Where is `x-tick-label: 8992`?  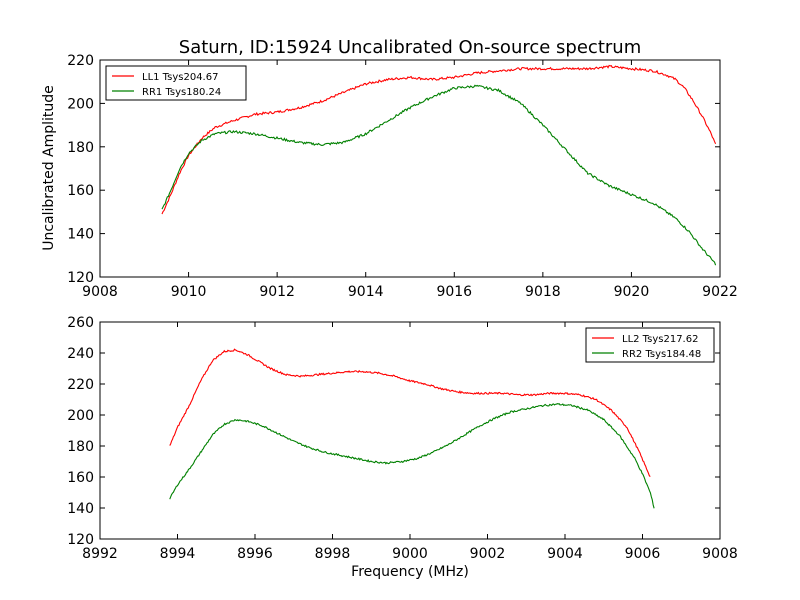
x-tick-label: 8992 is located at coordinates (100, 554).